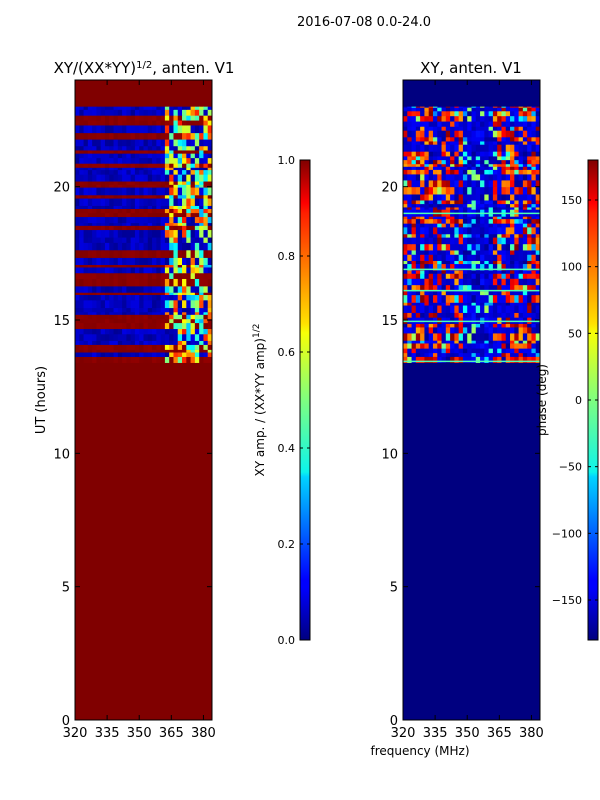 Image resolution: width=600 pixels, height=800 pixels. What do you see at coordinates (287, 160) in the screenshot?
I see `colorbar-tick-label: 1.0` at bounding box center [287, 160].